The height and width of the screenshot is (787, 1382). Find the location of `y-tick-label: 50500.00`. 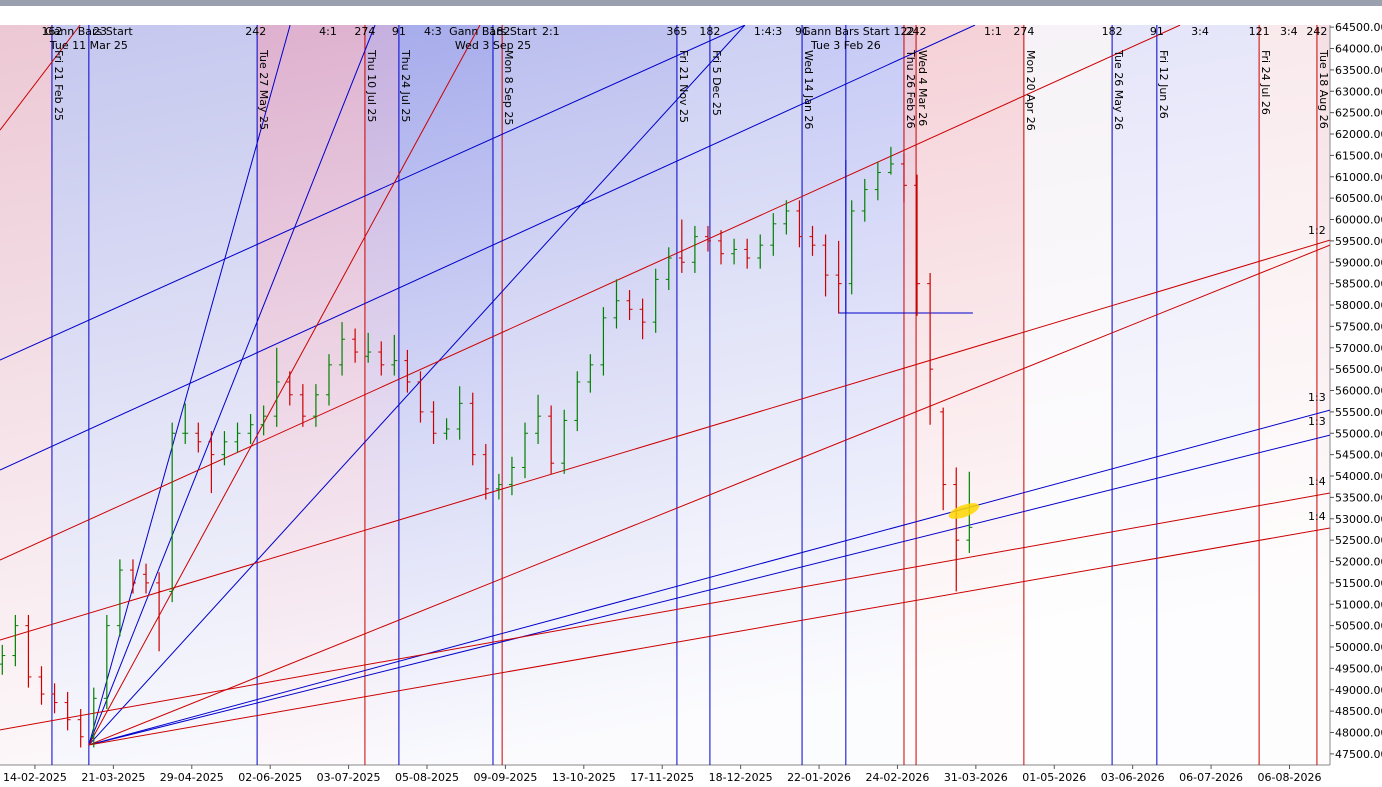

y-tick-label: 50500.00 is located at coordinates (1358, 626).